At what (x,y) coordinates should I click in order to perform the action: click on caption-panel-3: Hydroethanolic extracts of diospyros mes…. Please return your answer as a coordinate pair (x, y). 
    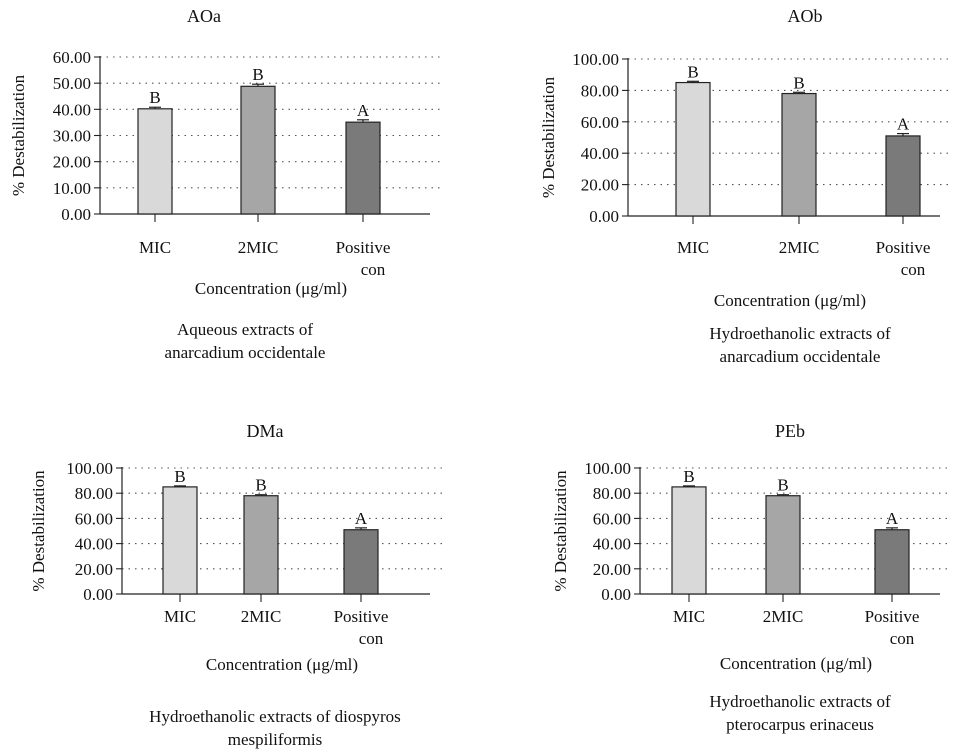
    Looking at the image, I should click on (275, 728).